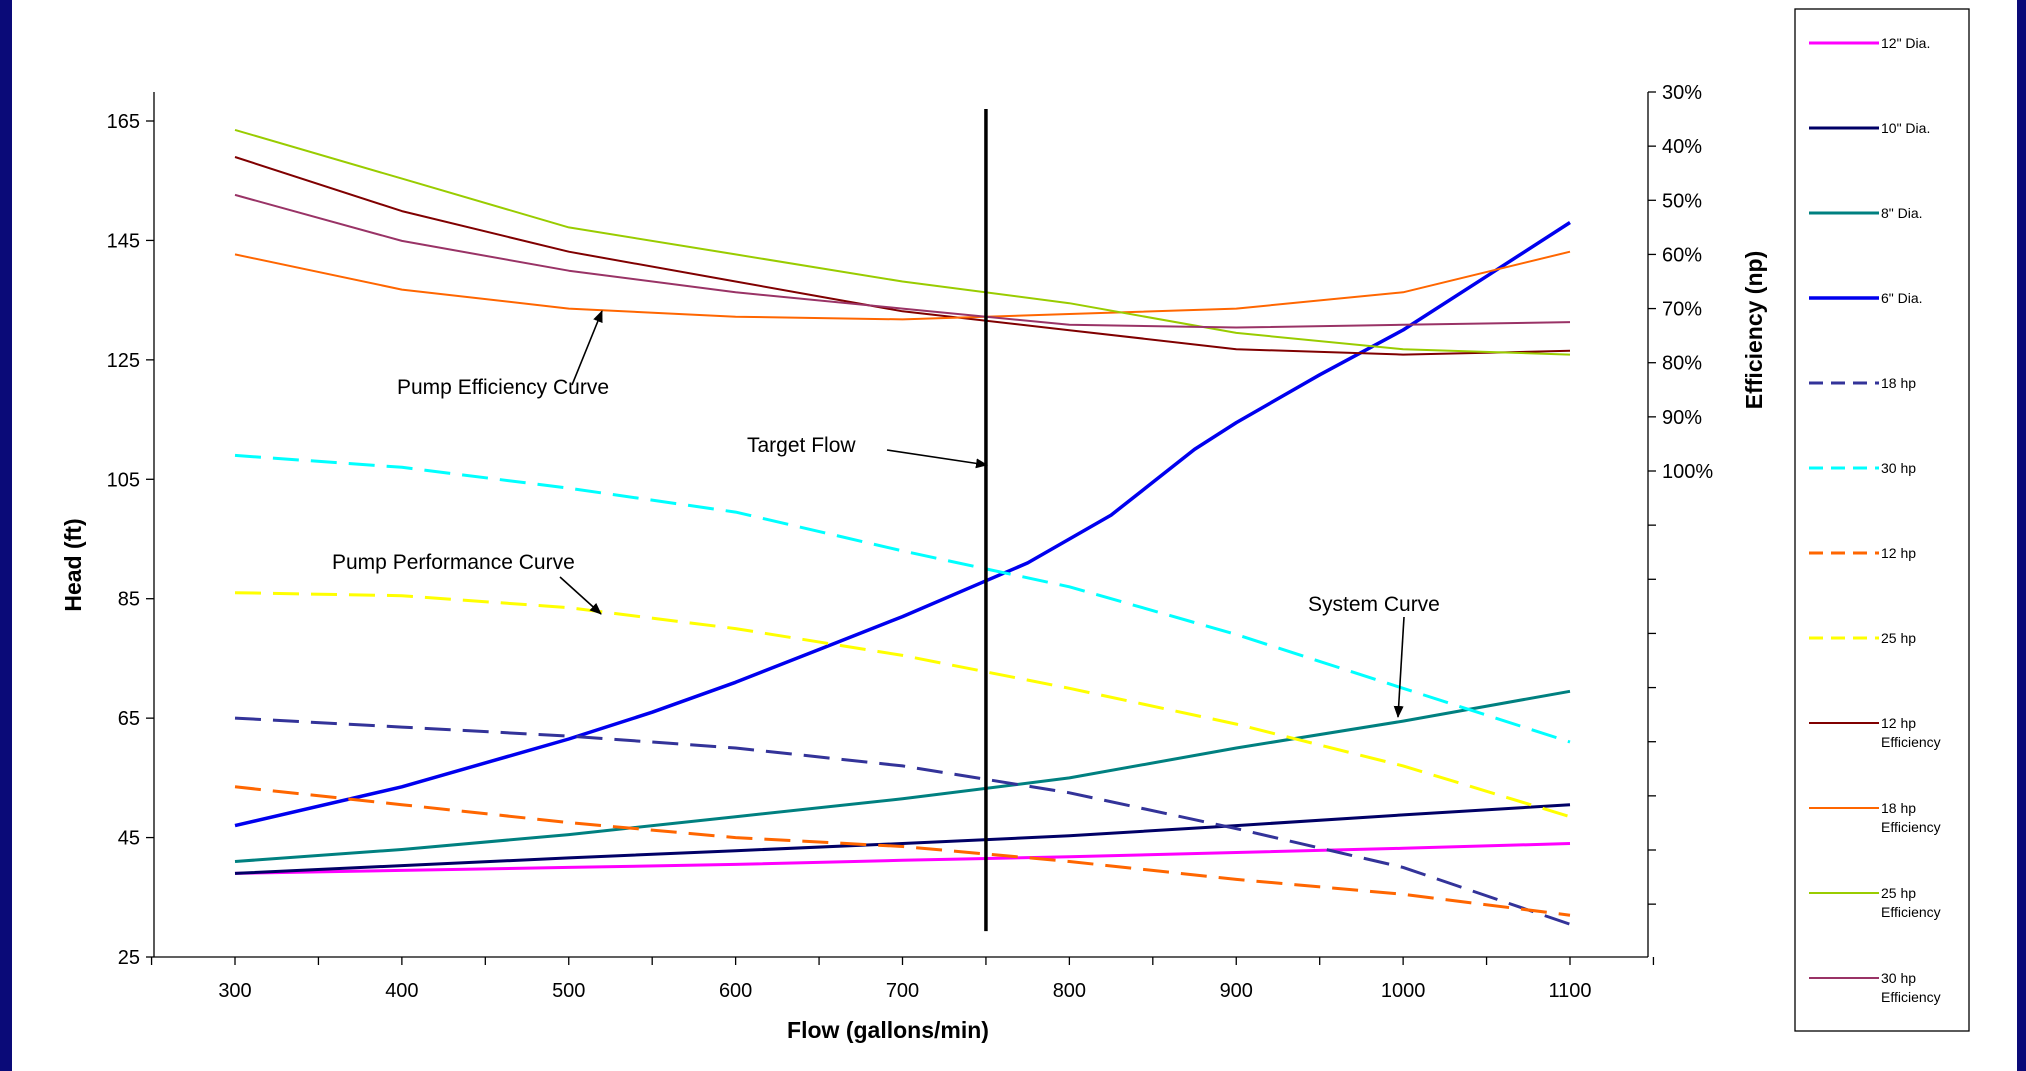 Image resolution: width=2026 pixels, height=1071 pixels. What do you see at coordinates (123, 361) in the screenshot?
I see `y-tick-label: 125` at bounding box center [123, 361].